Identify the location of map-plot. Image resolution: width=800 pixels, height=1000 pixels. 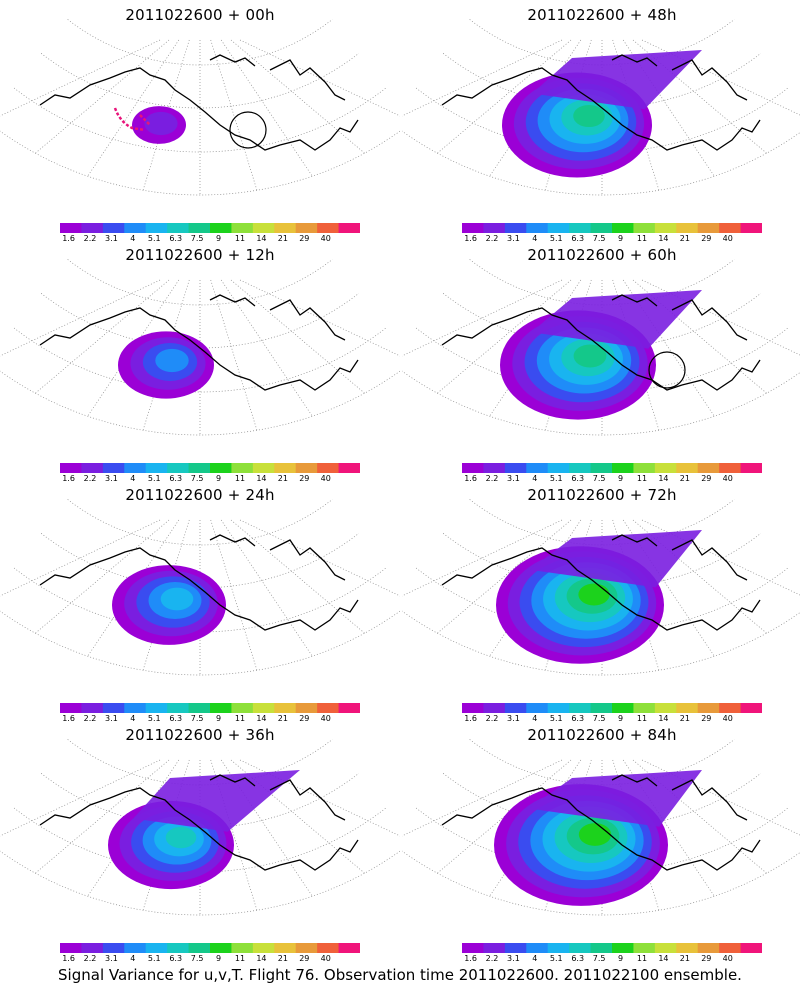
(601, 347).